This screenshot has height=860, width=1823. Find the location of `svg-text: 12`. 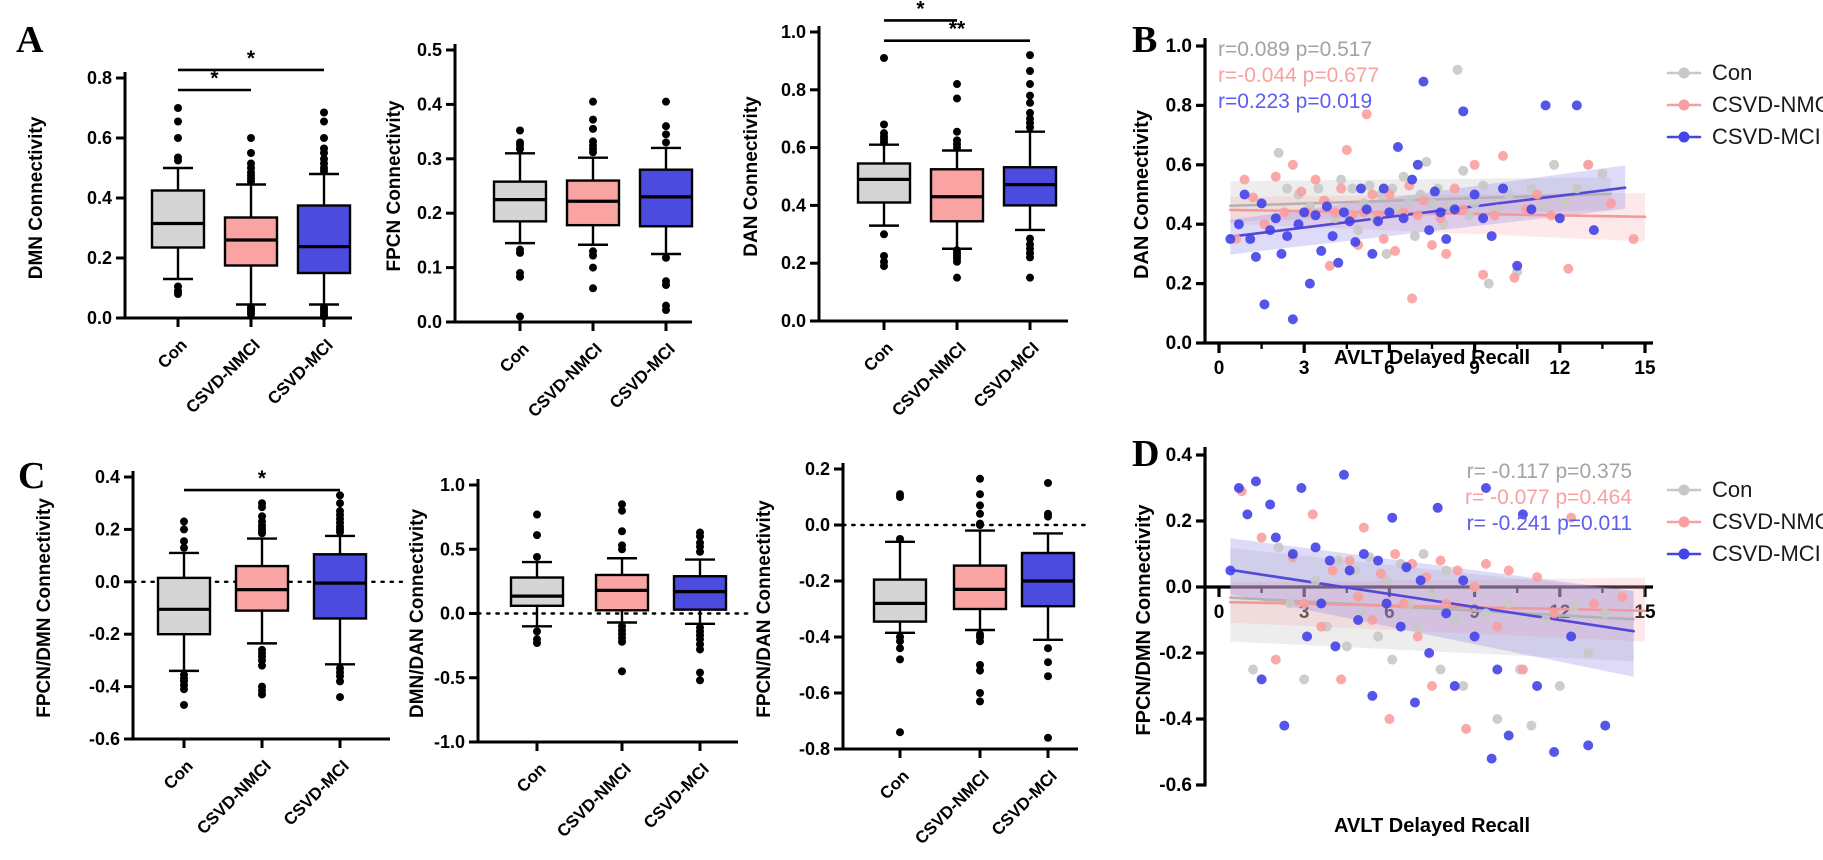

svg-text: 12 is located at coordinates (1559, 368).